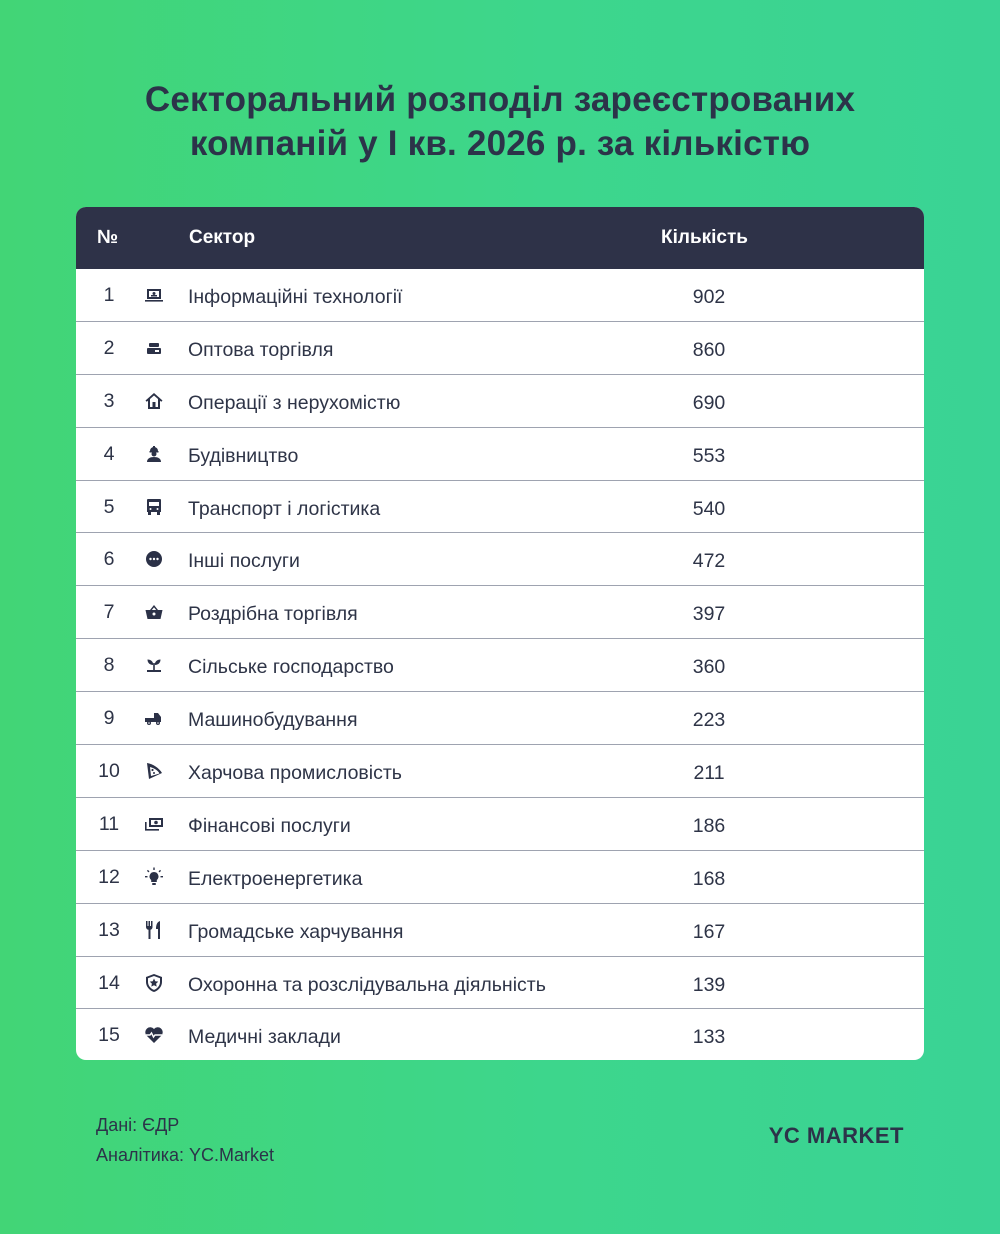  I want to click on table-row: 2 Оптова торгівля 860, so click(500, 348).